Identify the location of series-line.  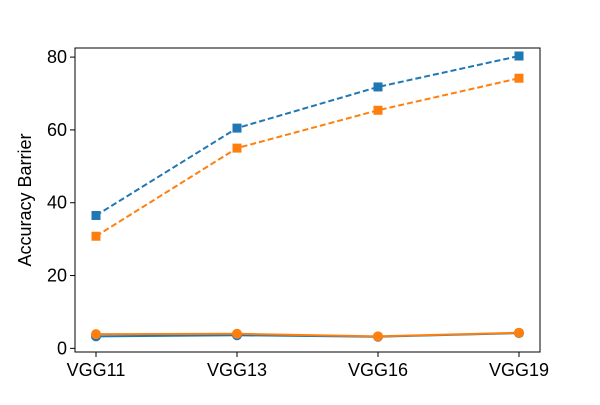
(307, 334).